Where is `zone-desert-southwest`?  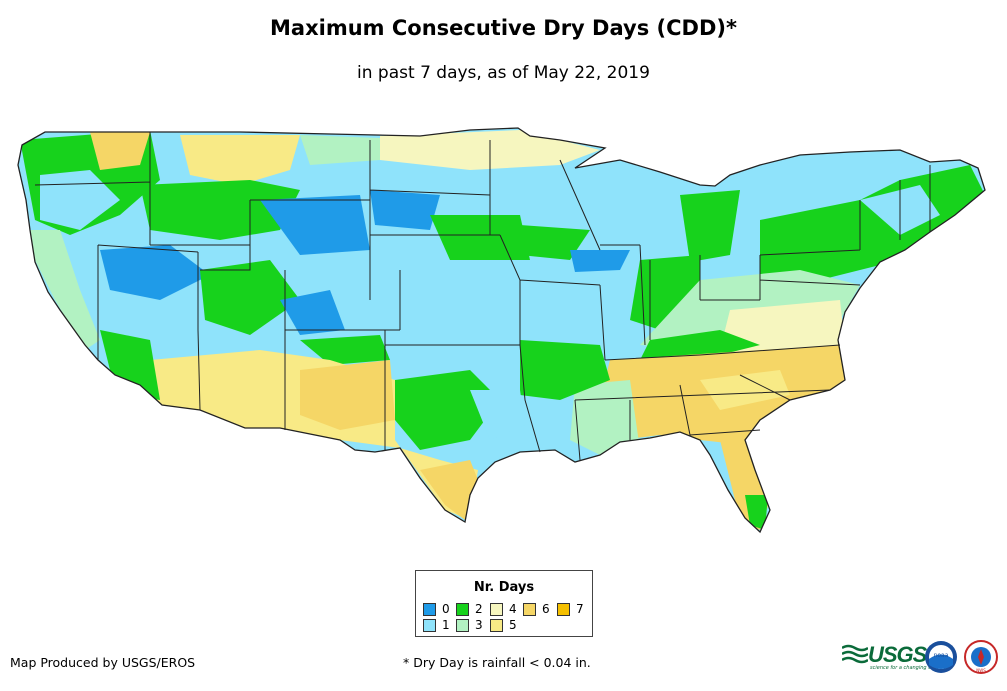 zone-desert-southwest is located at coordinates (309, 435).